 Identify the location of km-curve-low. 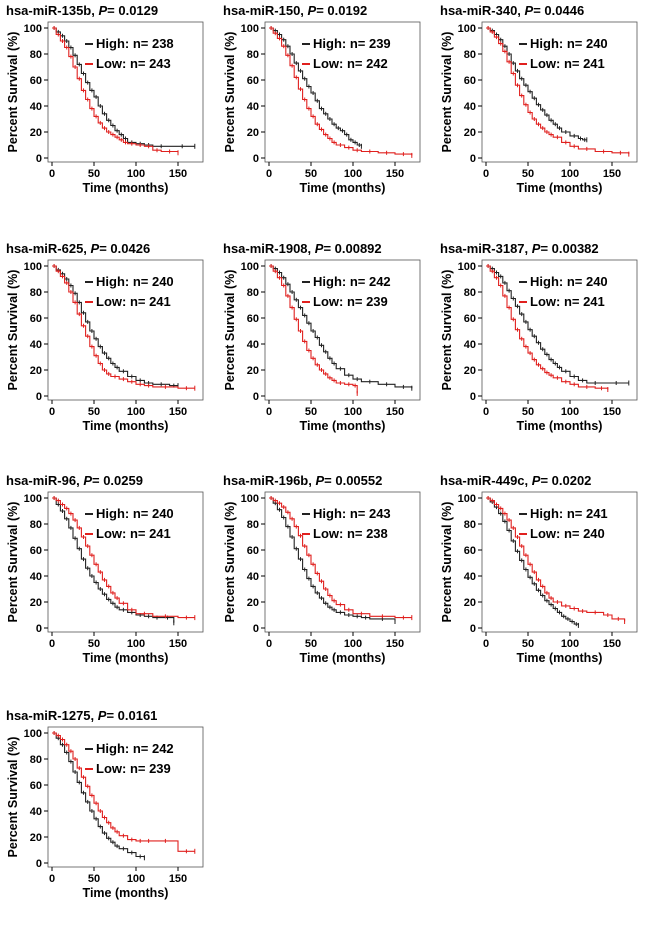
(313, 329).